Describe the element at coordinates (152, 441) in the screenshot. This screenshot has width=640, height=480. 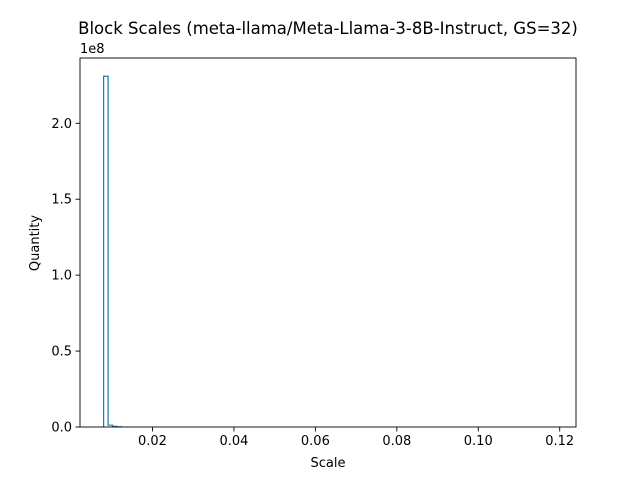
I see `x-tick-label: 0.02` at that location.